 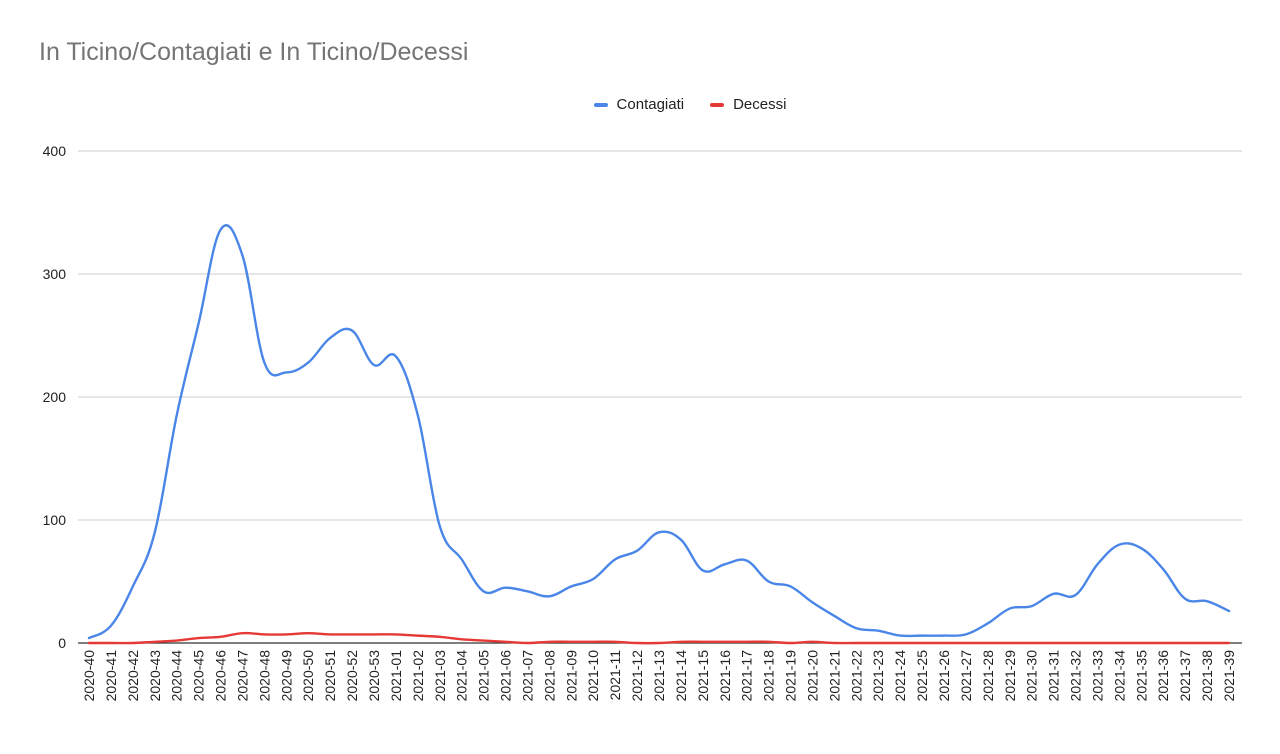 I want to click on x-tick-label: 2021-12, so click(x=637, y=676).